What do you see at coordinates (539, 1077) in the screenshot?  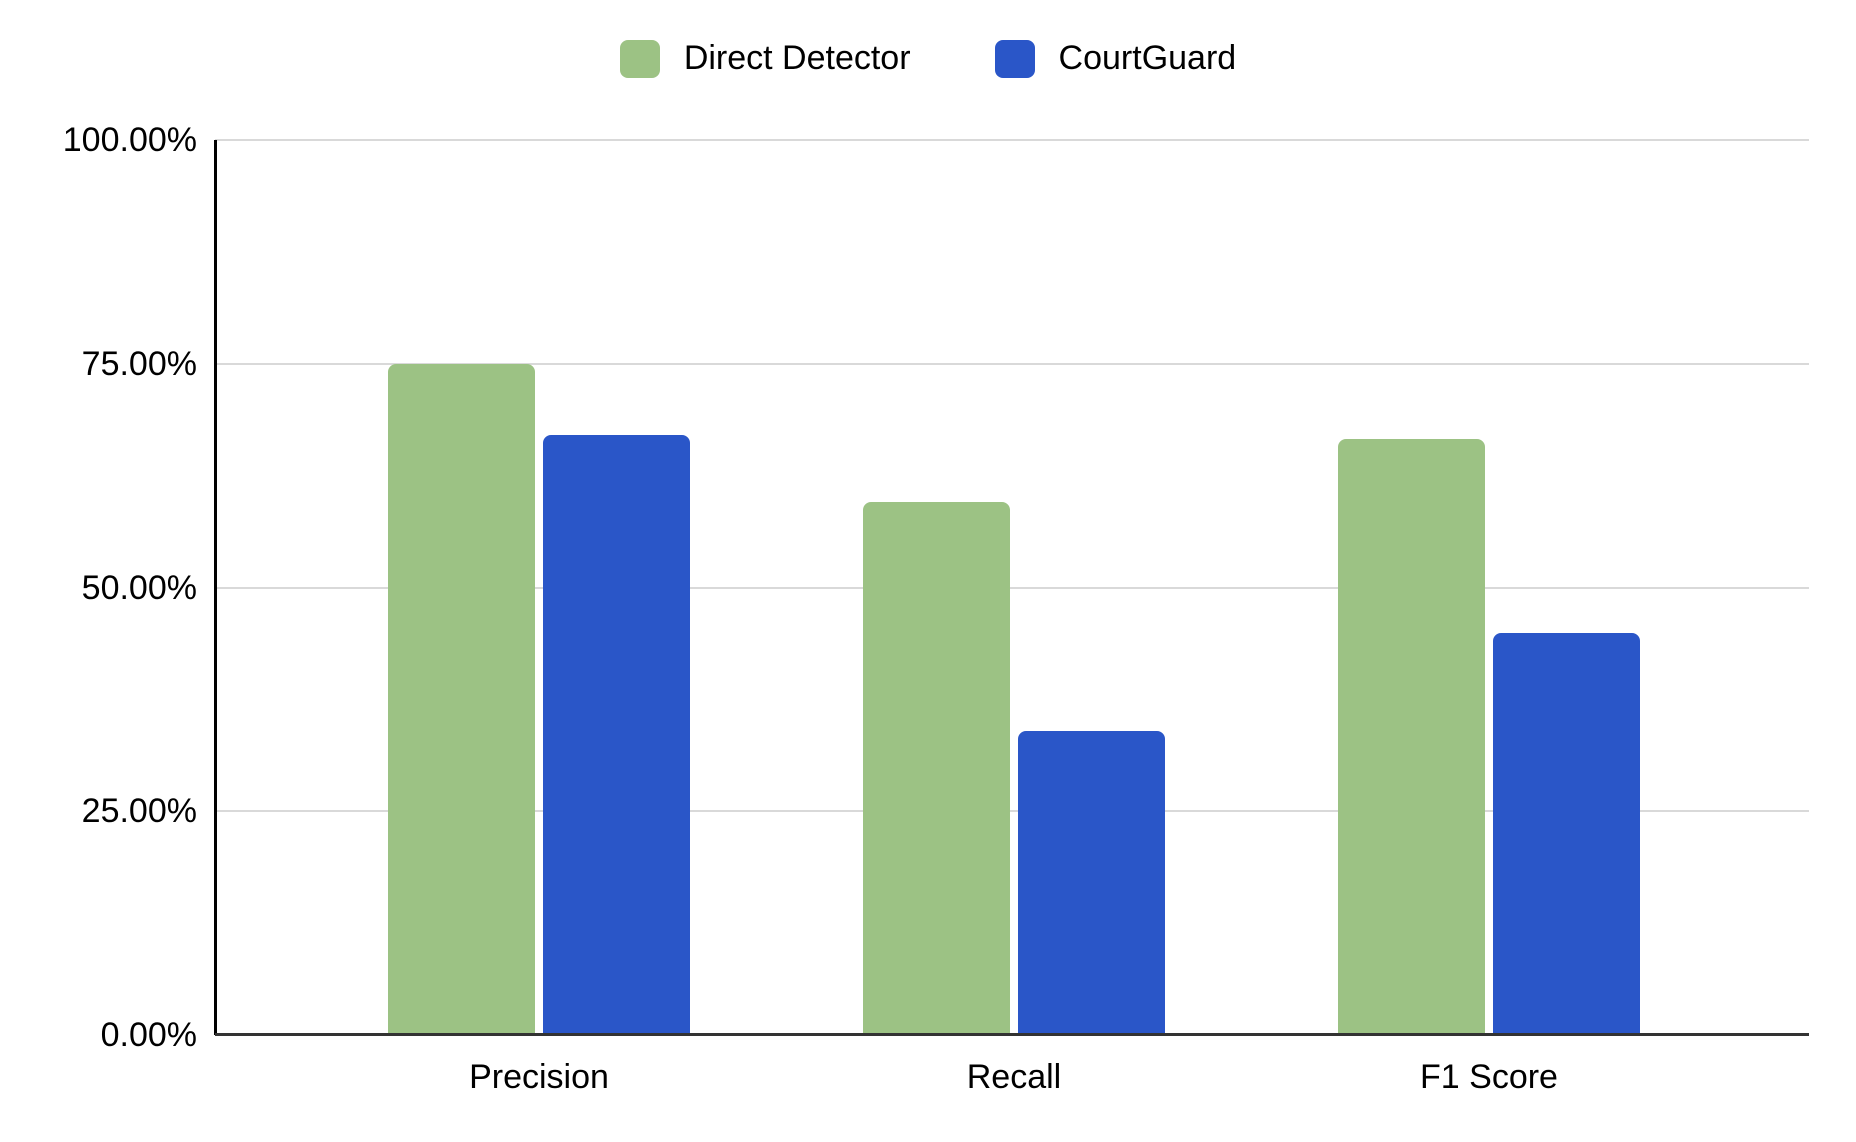 I see `x-tick-label-precision: Precision` at bounding box center [539, 1077].